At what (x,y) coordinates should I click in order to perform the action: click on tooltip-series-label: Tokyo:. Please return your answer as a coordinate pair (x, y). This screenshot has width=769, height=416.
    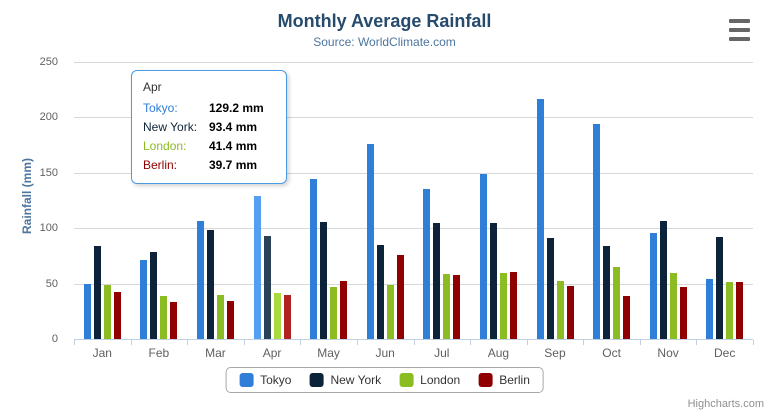
    Looking at the image, I should click on (160, 108).